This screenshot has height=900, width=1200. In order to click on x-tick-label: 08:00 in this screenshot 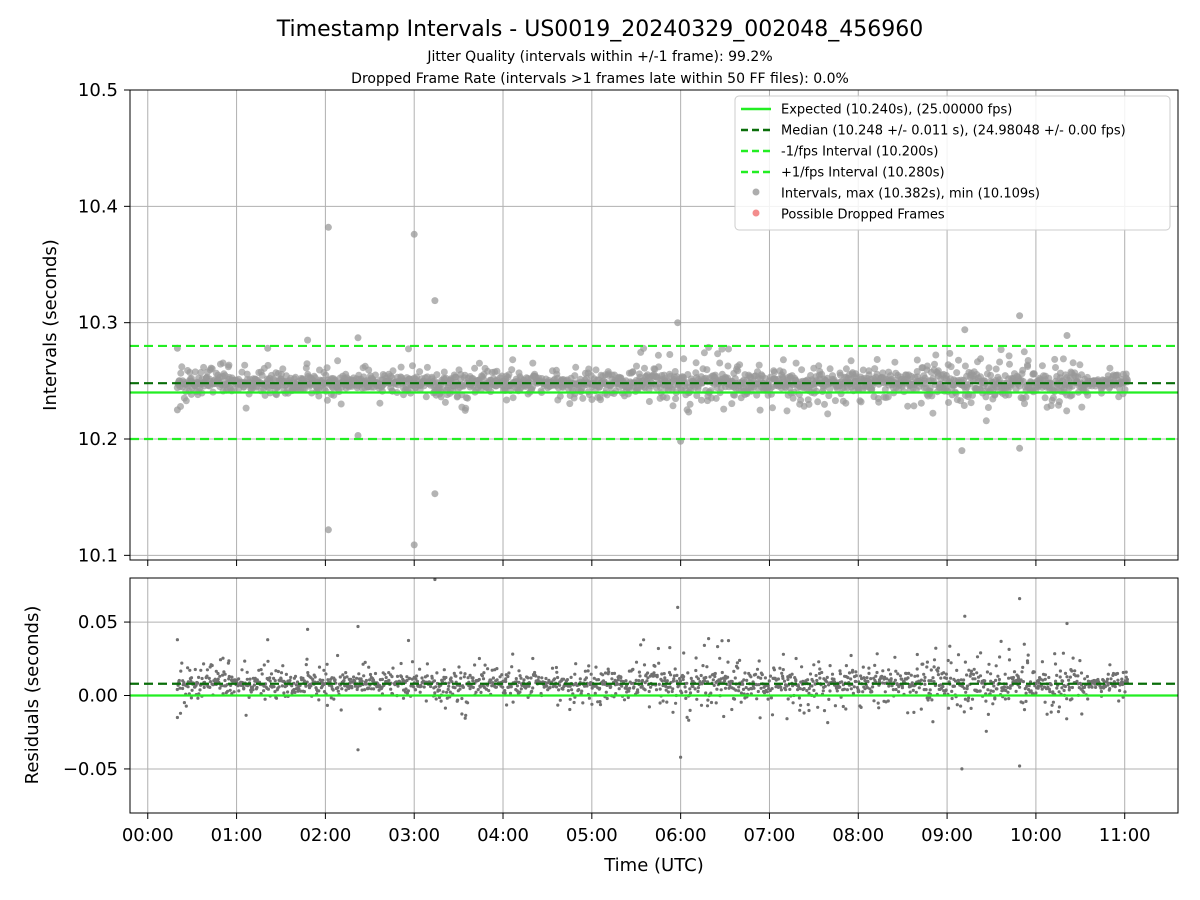, I will do `click(858, 835)`.